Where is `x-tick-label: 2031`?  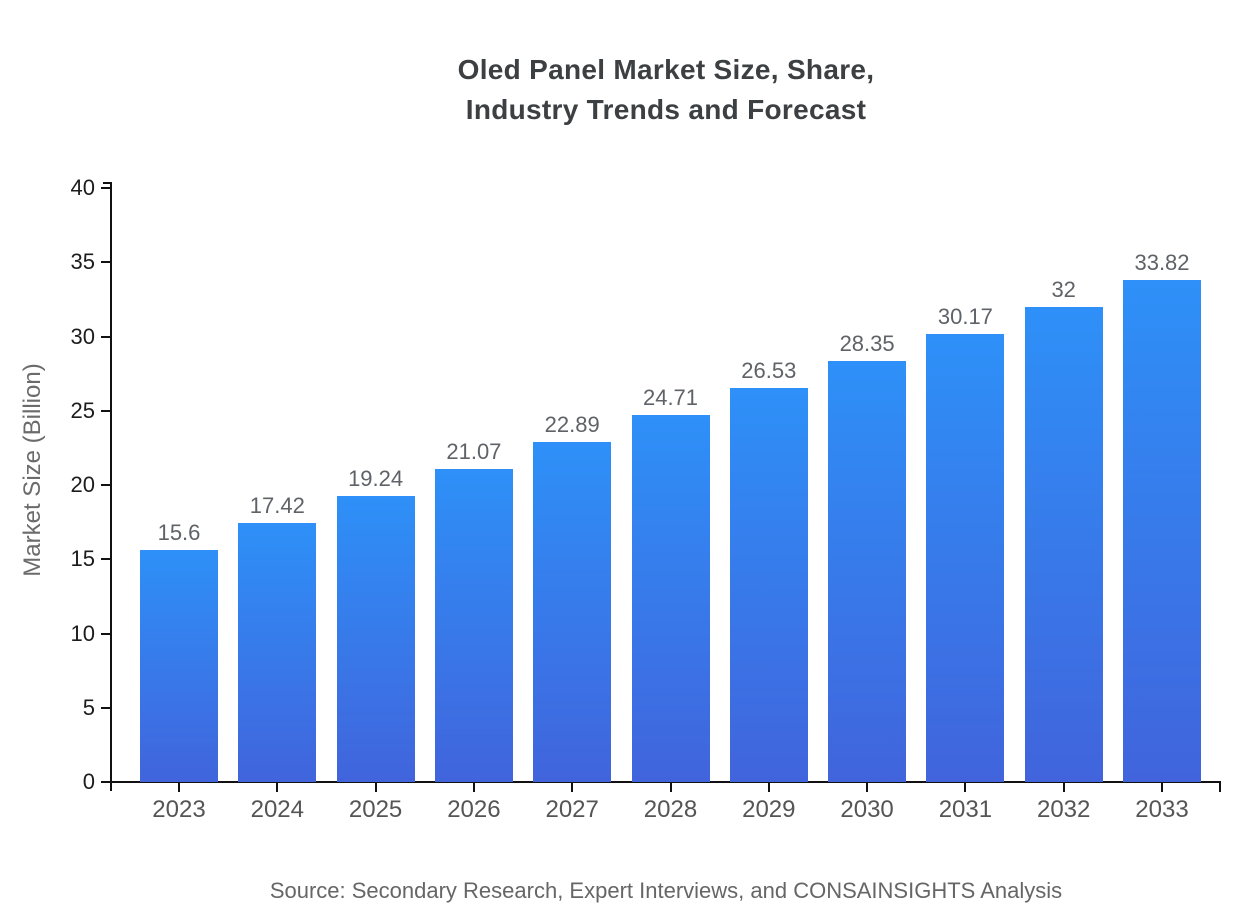 x-tick-label: 2031 is located at coordinates (965, 809).